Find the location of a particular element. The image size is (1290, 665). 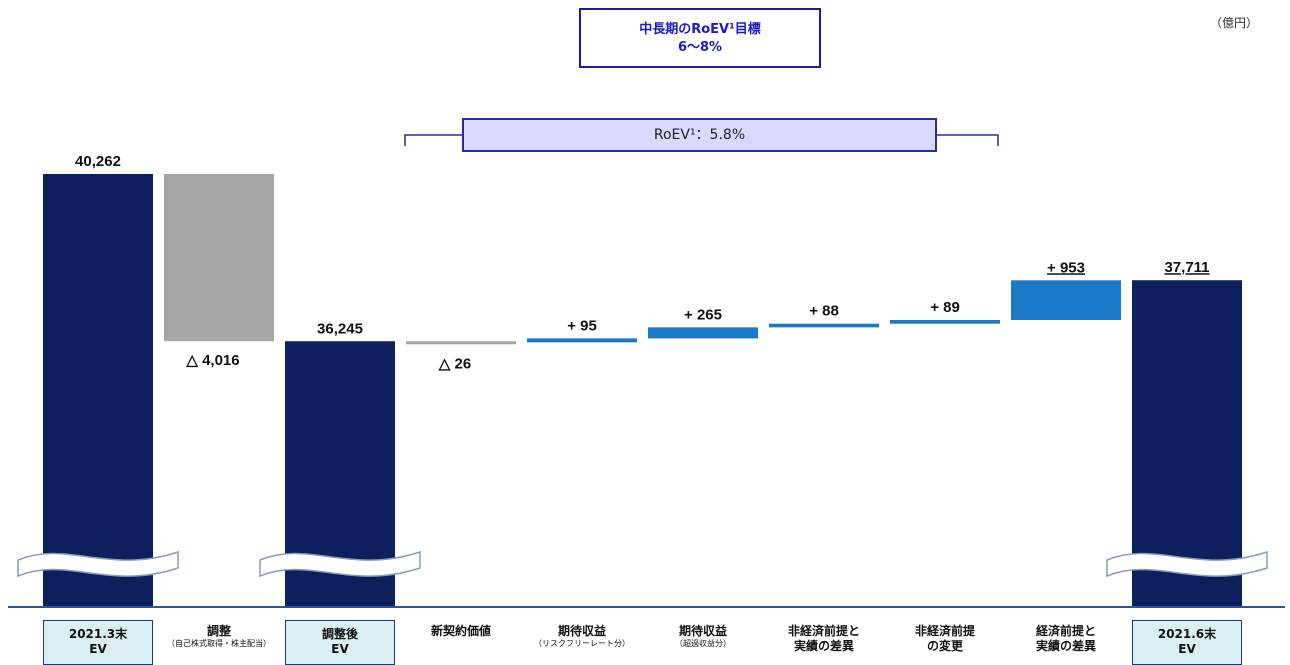

category-line2: の変更 is located at coordinates (944, 646).